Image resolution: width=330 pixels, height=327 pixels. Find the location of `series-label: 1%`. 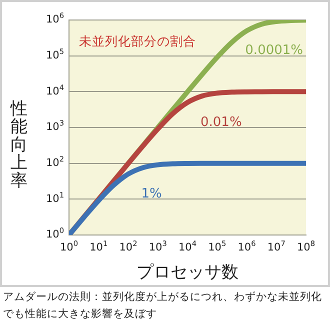

series-label: 1% is located at coordinates (151, 194).